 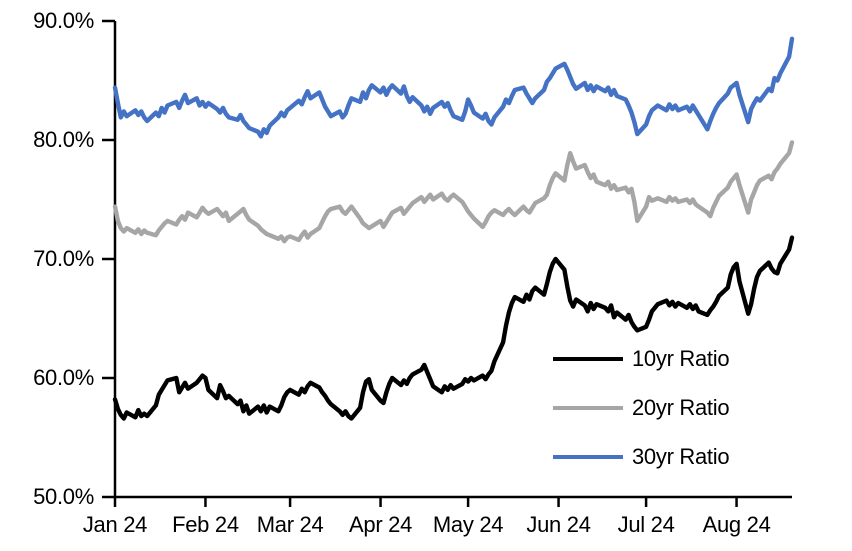 What do you see at coordinates (63, 20) in the screenshot?
I see `y-tick-label-90: 90.0%` at bounding box center [63, 20].